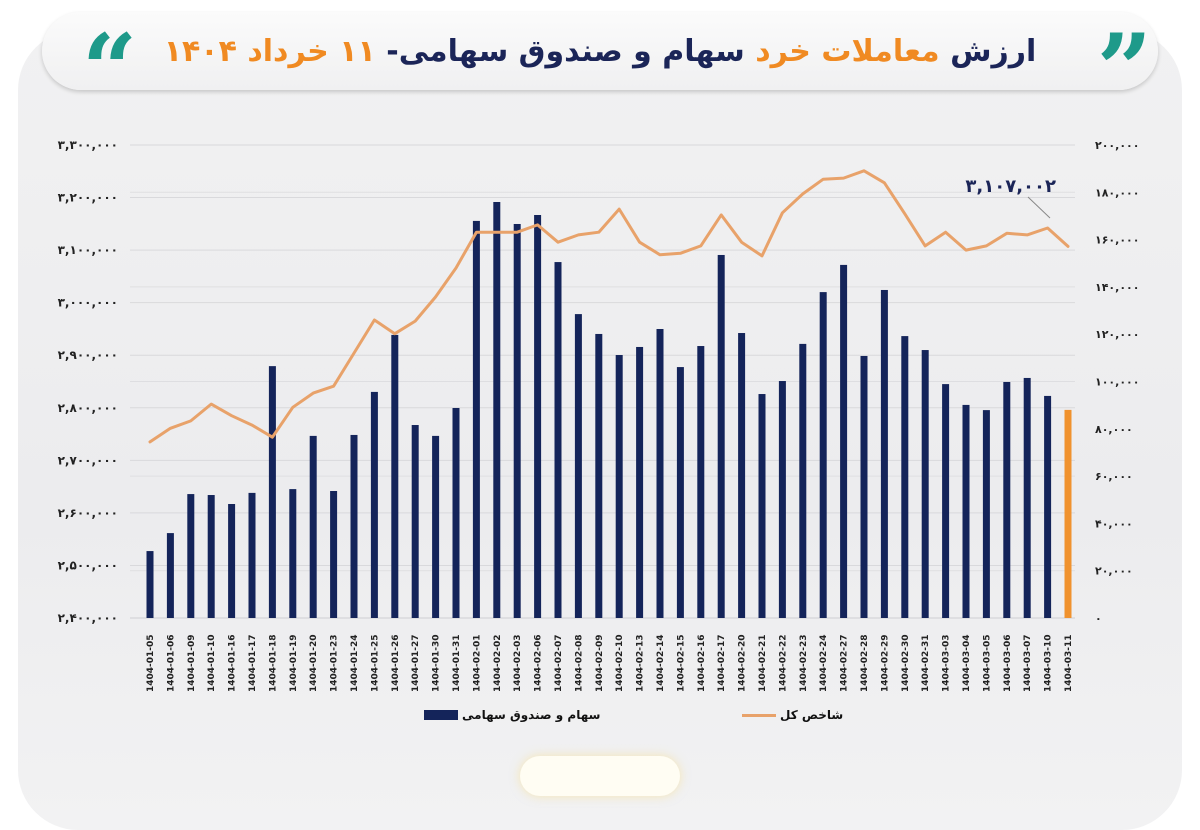  What do you see at coordinates (926, 663) in the screenshot?
I see `x-axis-label: 1404-02-31` at bounding box center [926, 663].